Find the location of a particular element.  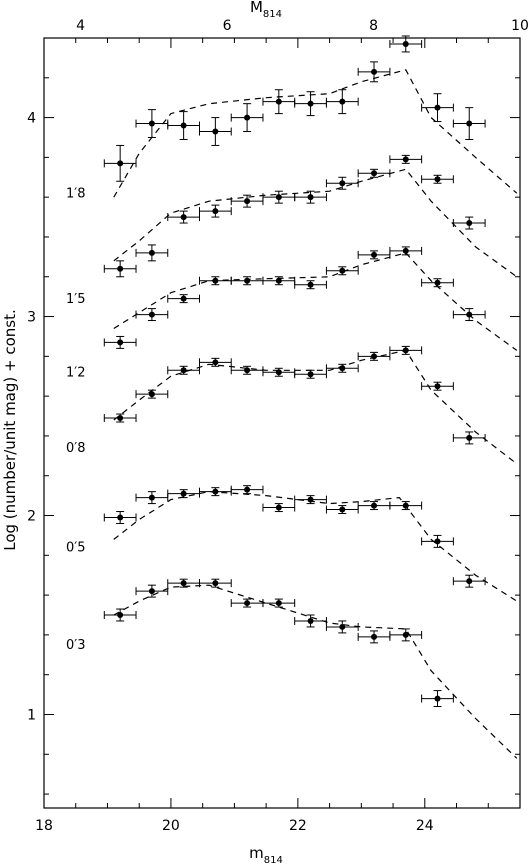

y-tick-label: 3 is located at coordinates (31, 318).